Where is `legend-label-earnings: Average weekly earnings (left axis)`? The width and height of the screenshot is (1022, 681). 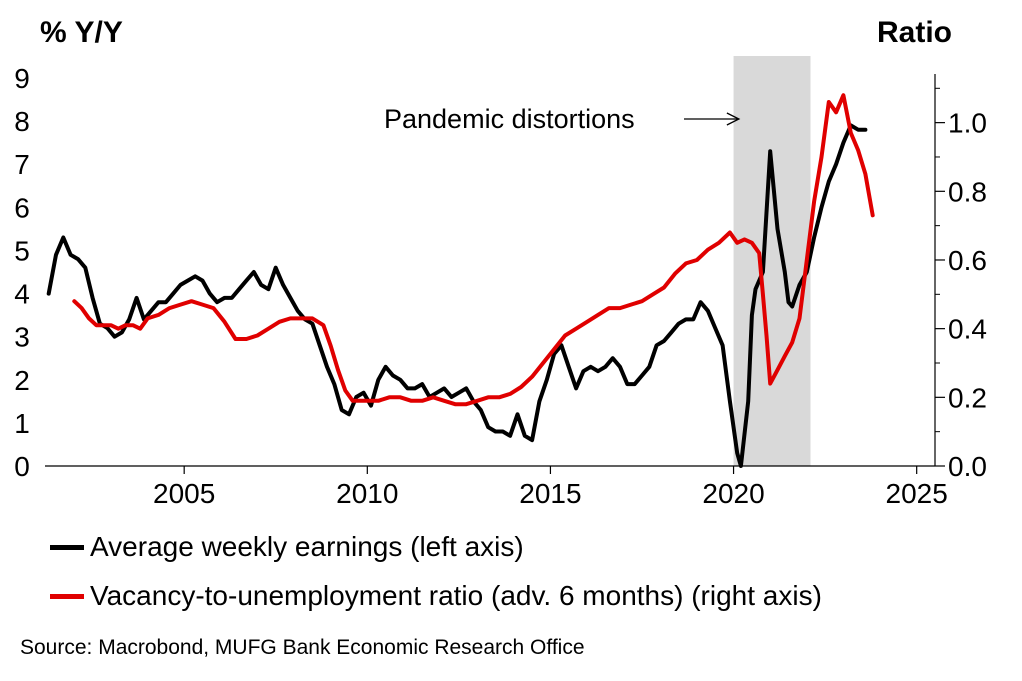 legend-label-earnings: Average weekly earnings (left axis) is located at coordinates (307, 546).